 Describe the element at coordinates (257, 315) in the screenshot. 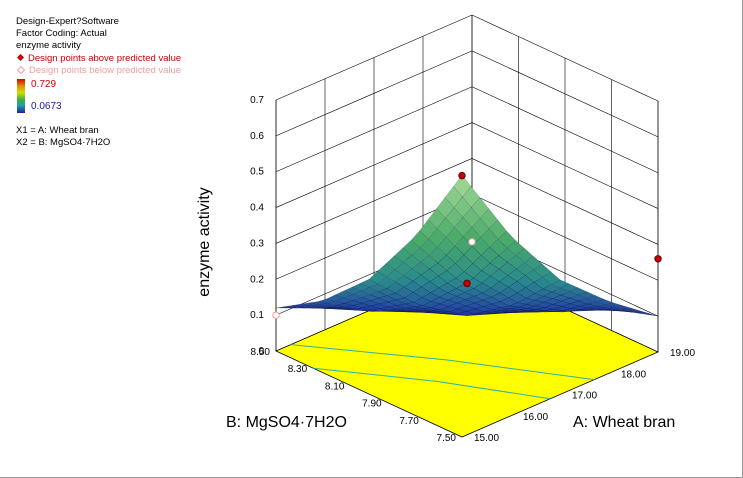

I see `z-tick-label: 0.1` at that location.